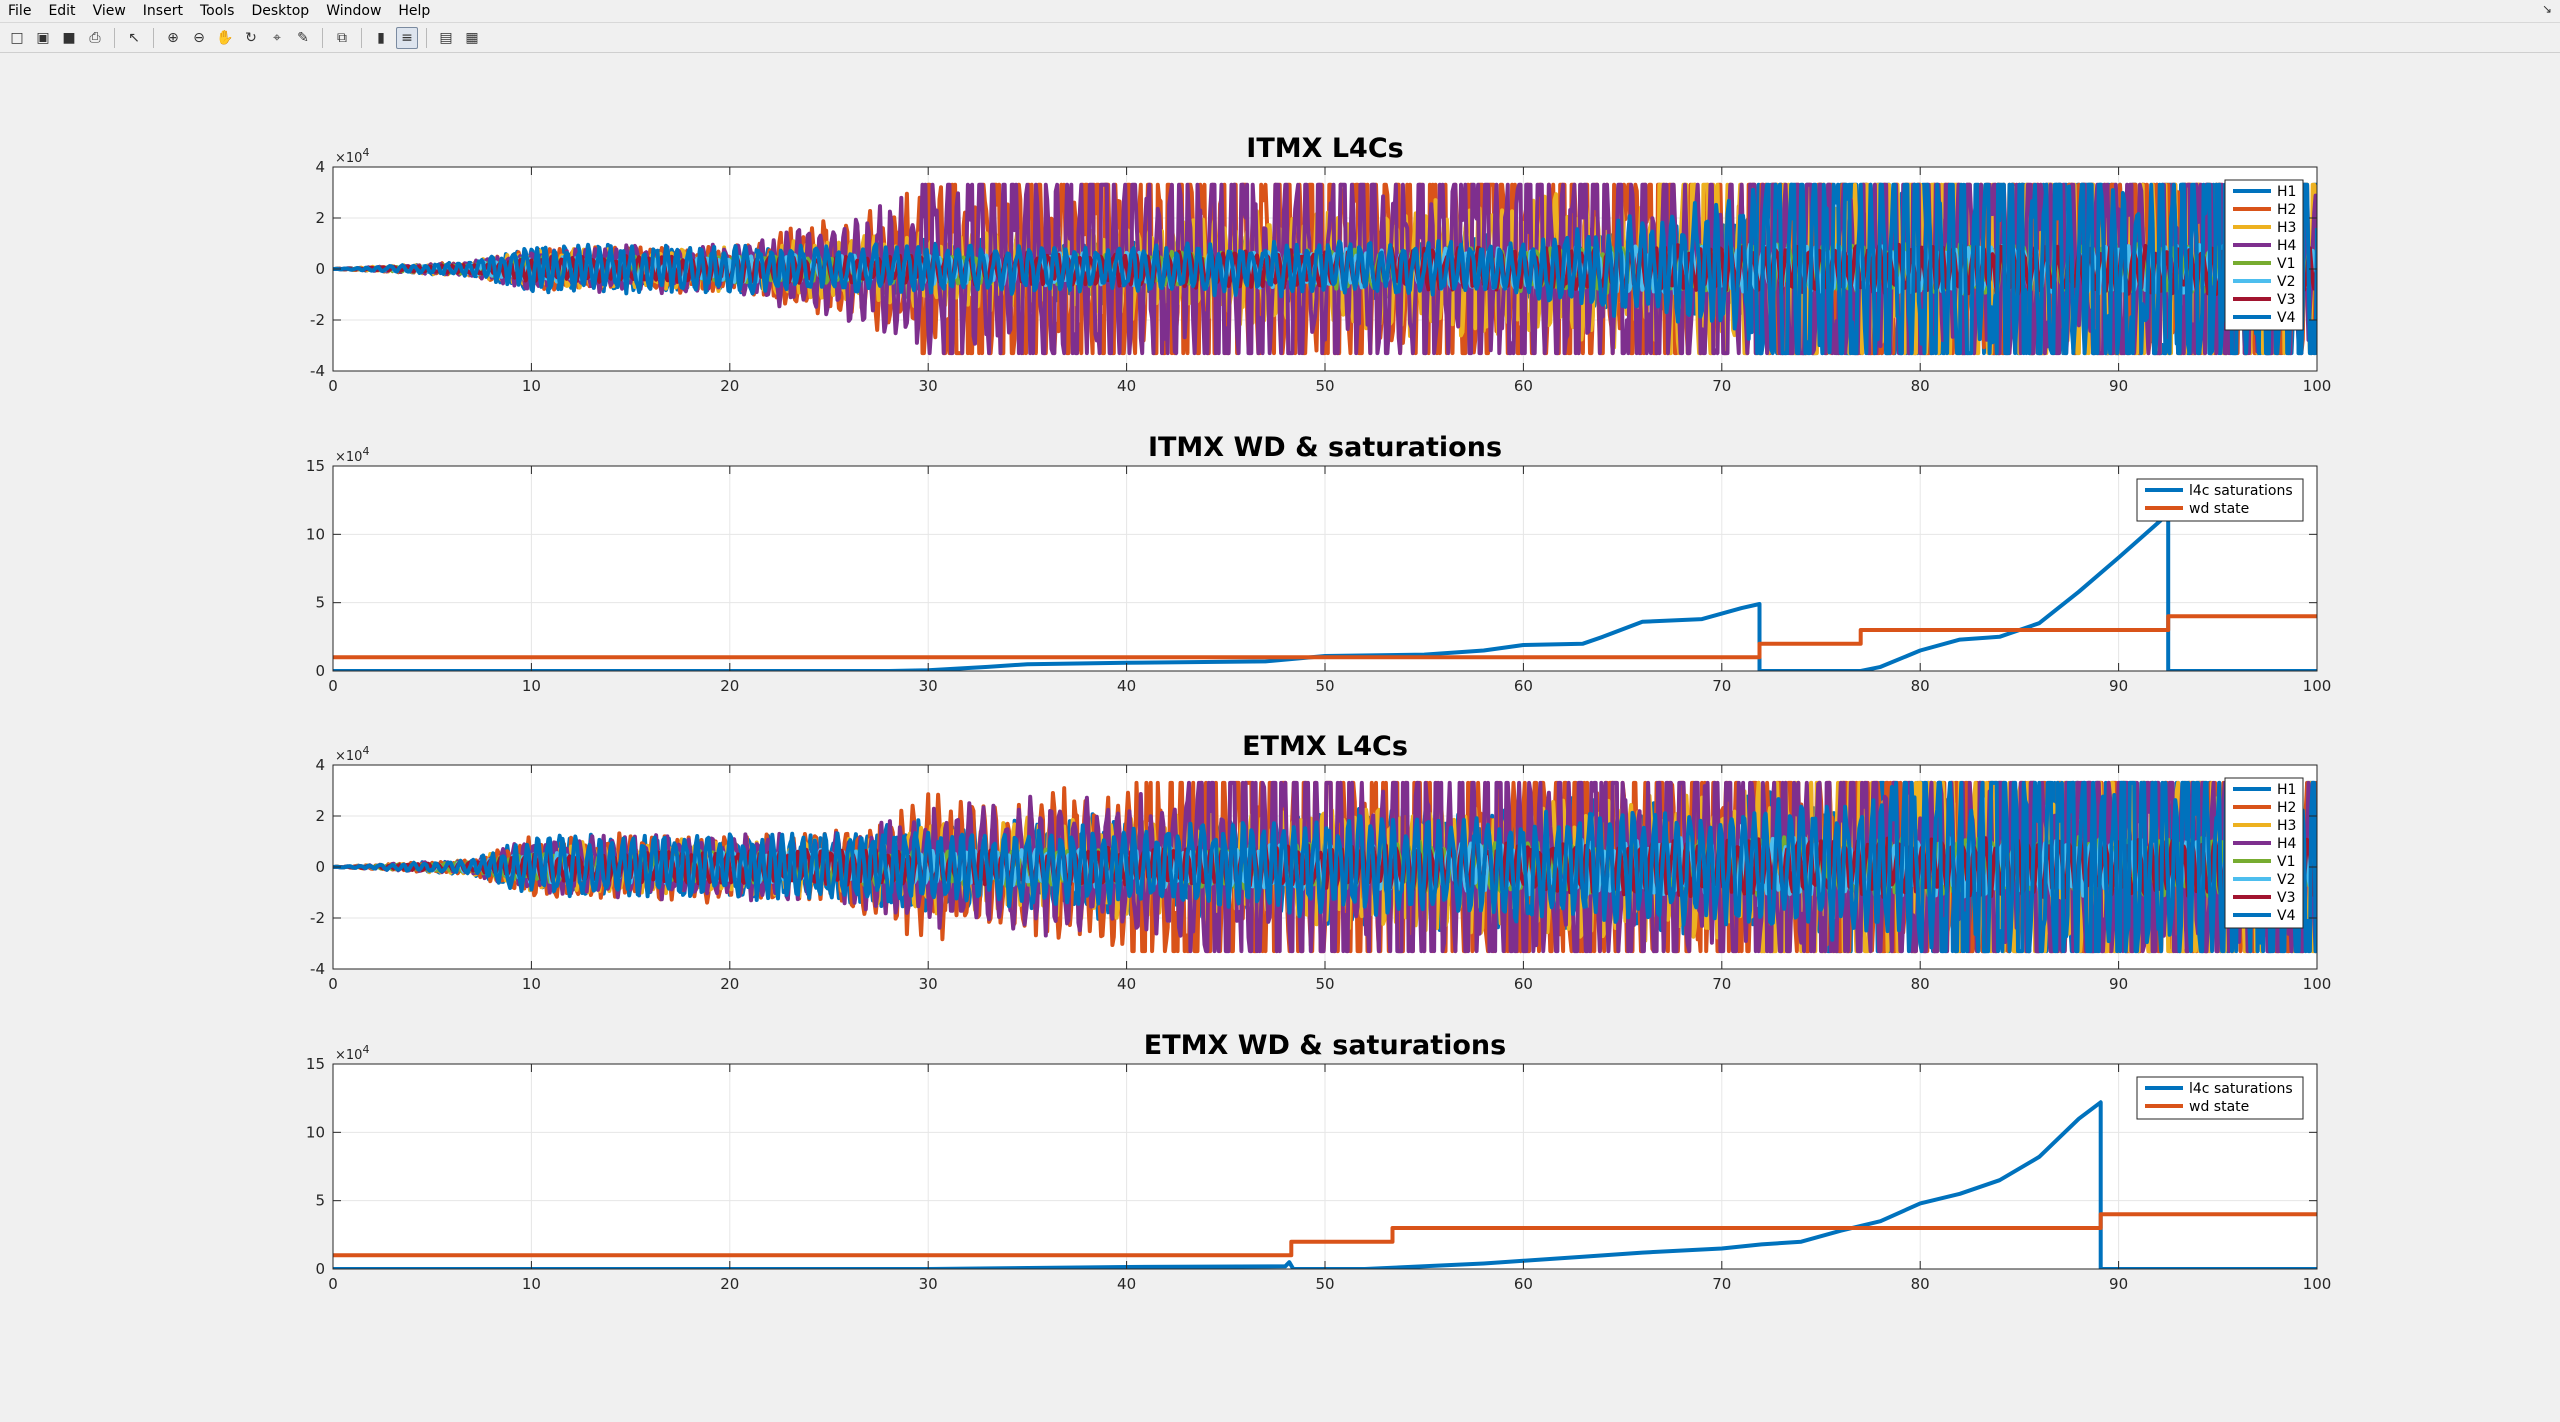 This screenshot has height=1422, width=2560. Describe the element at coordinates (315, 1064) in the screenshot. I see `y-tick-label: 15` at that location.